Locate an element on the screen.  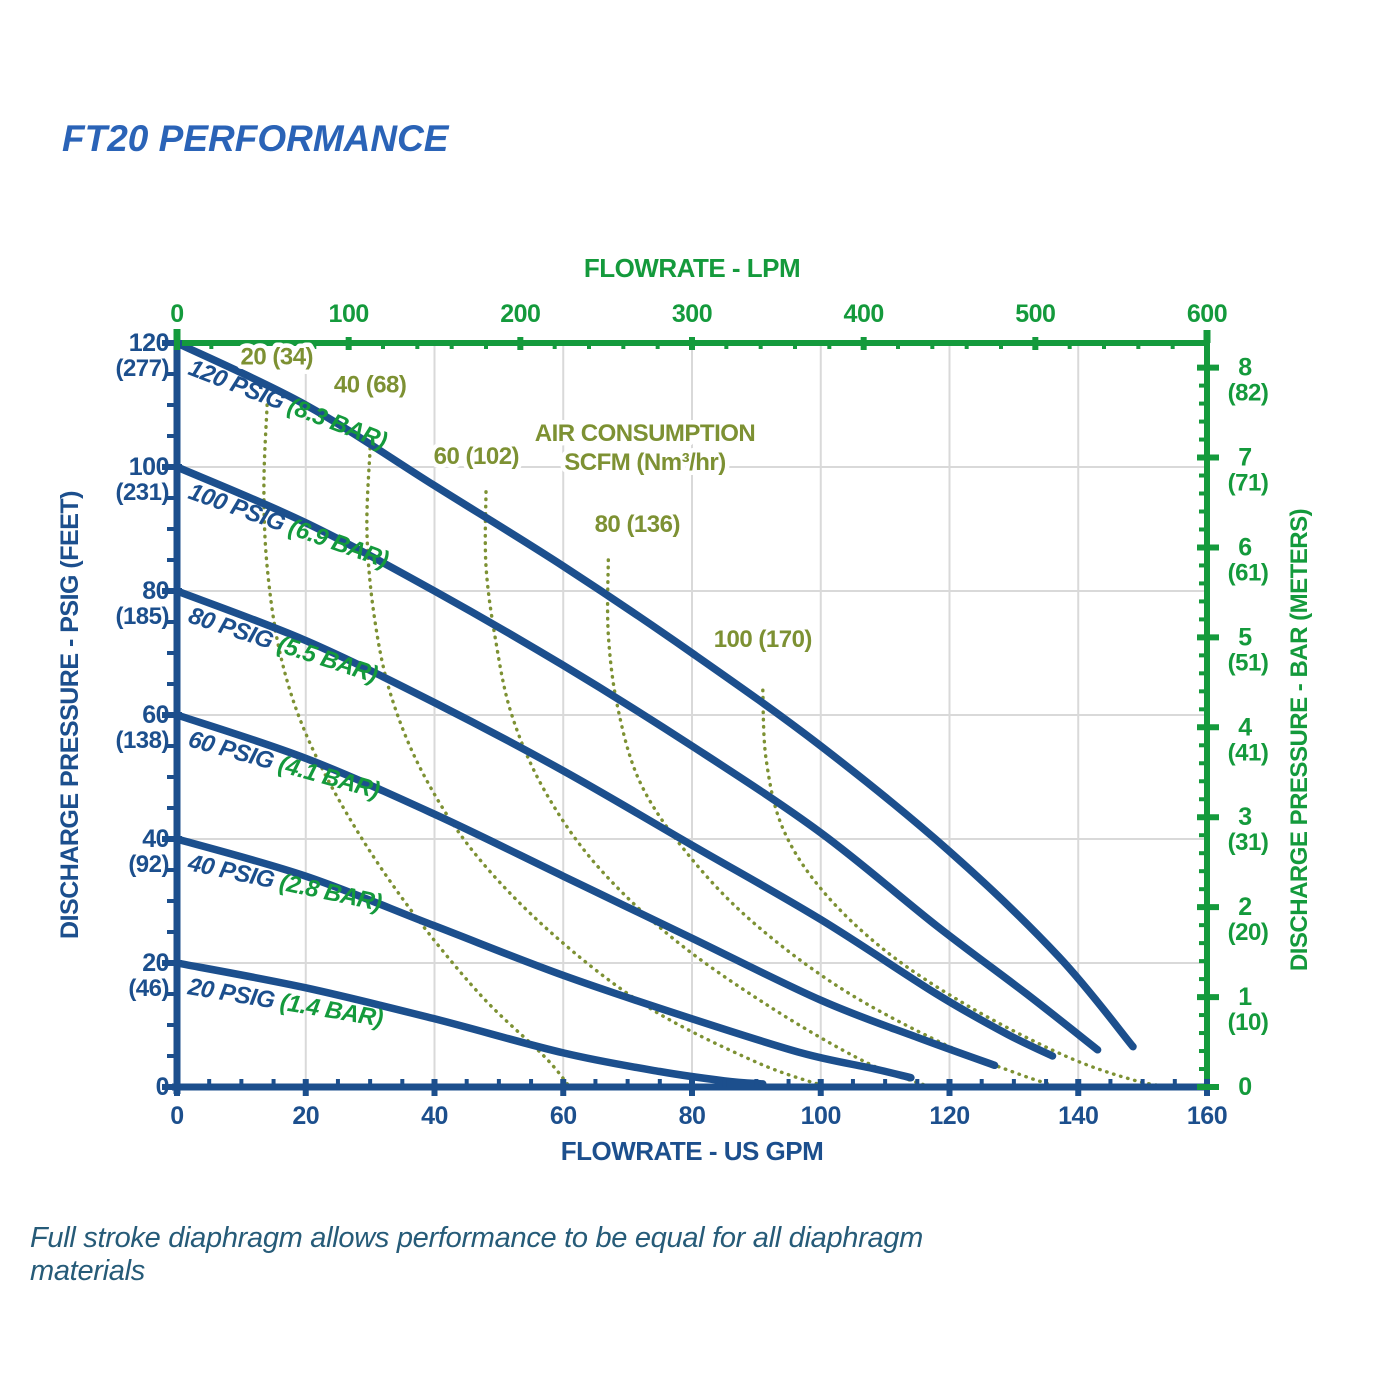
left-tick-label: 80 is located at coordinates (155, 591).